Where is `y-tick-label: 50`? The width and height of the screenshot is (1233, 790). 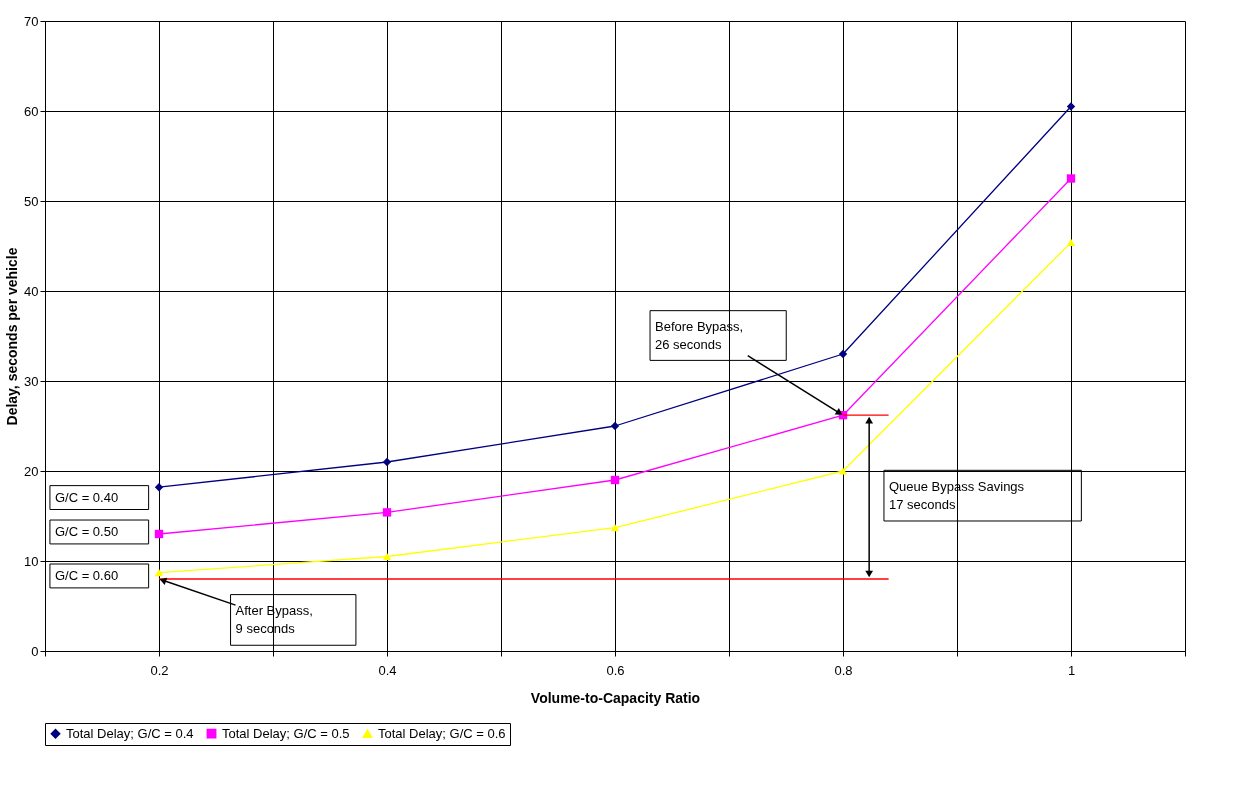 y-tick-label: 50 is located at coordinates (31, 201).